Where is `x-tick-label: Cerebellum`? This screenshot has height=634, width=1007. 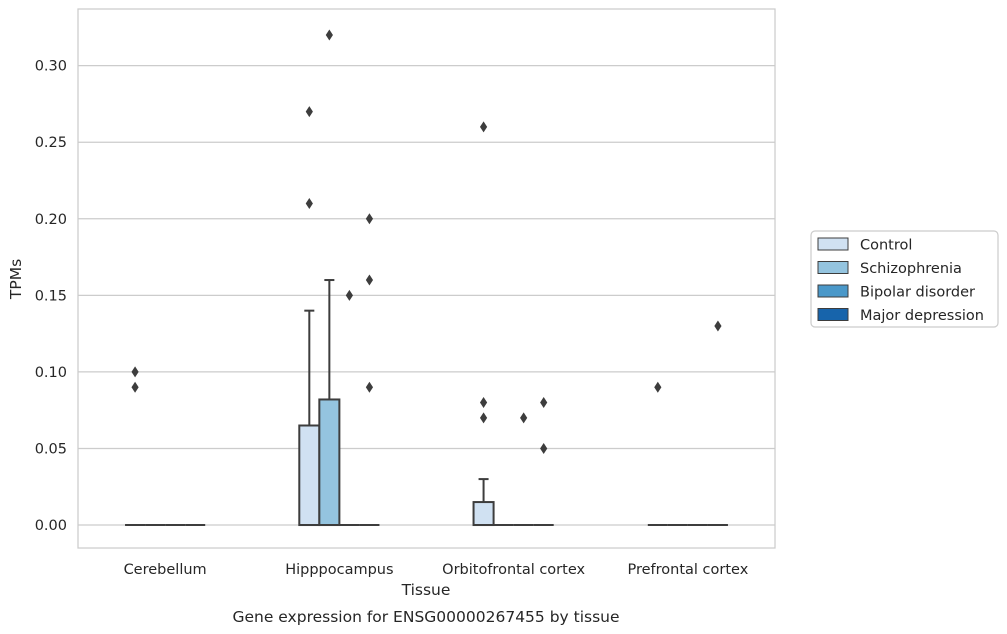
x-tick-label: Cerebellum is located at coordinates (165, 570).